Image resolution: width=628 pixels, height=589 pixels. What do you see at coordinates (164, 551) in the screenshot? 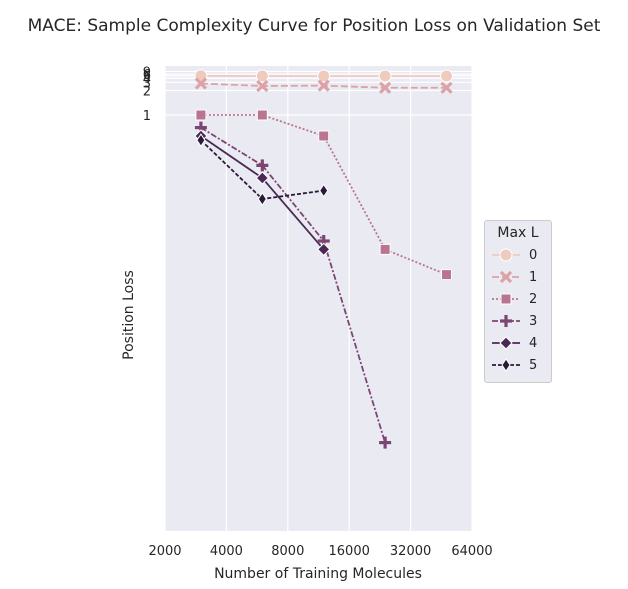
I see `x-tick-label: 2000` at bounding box center [164, 551].